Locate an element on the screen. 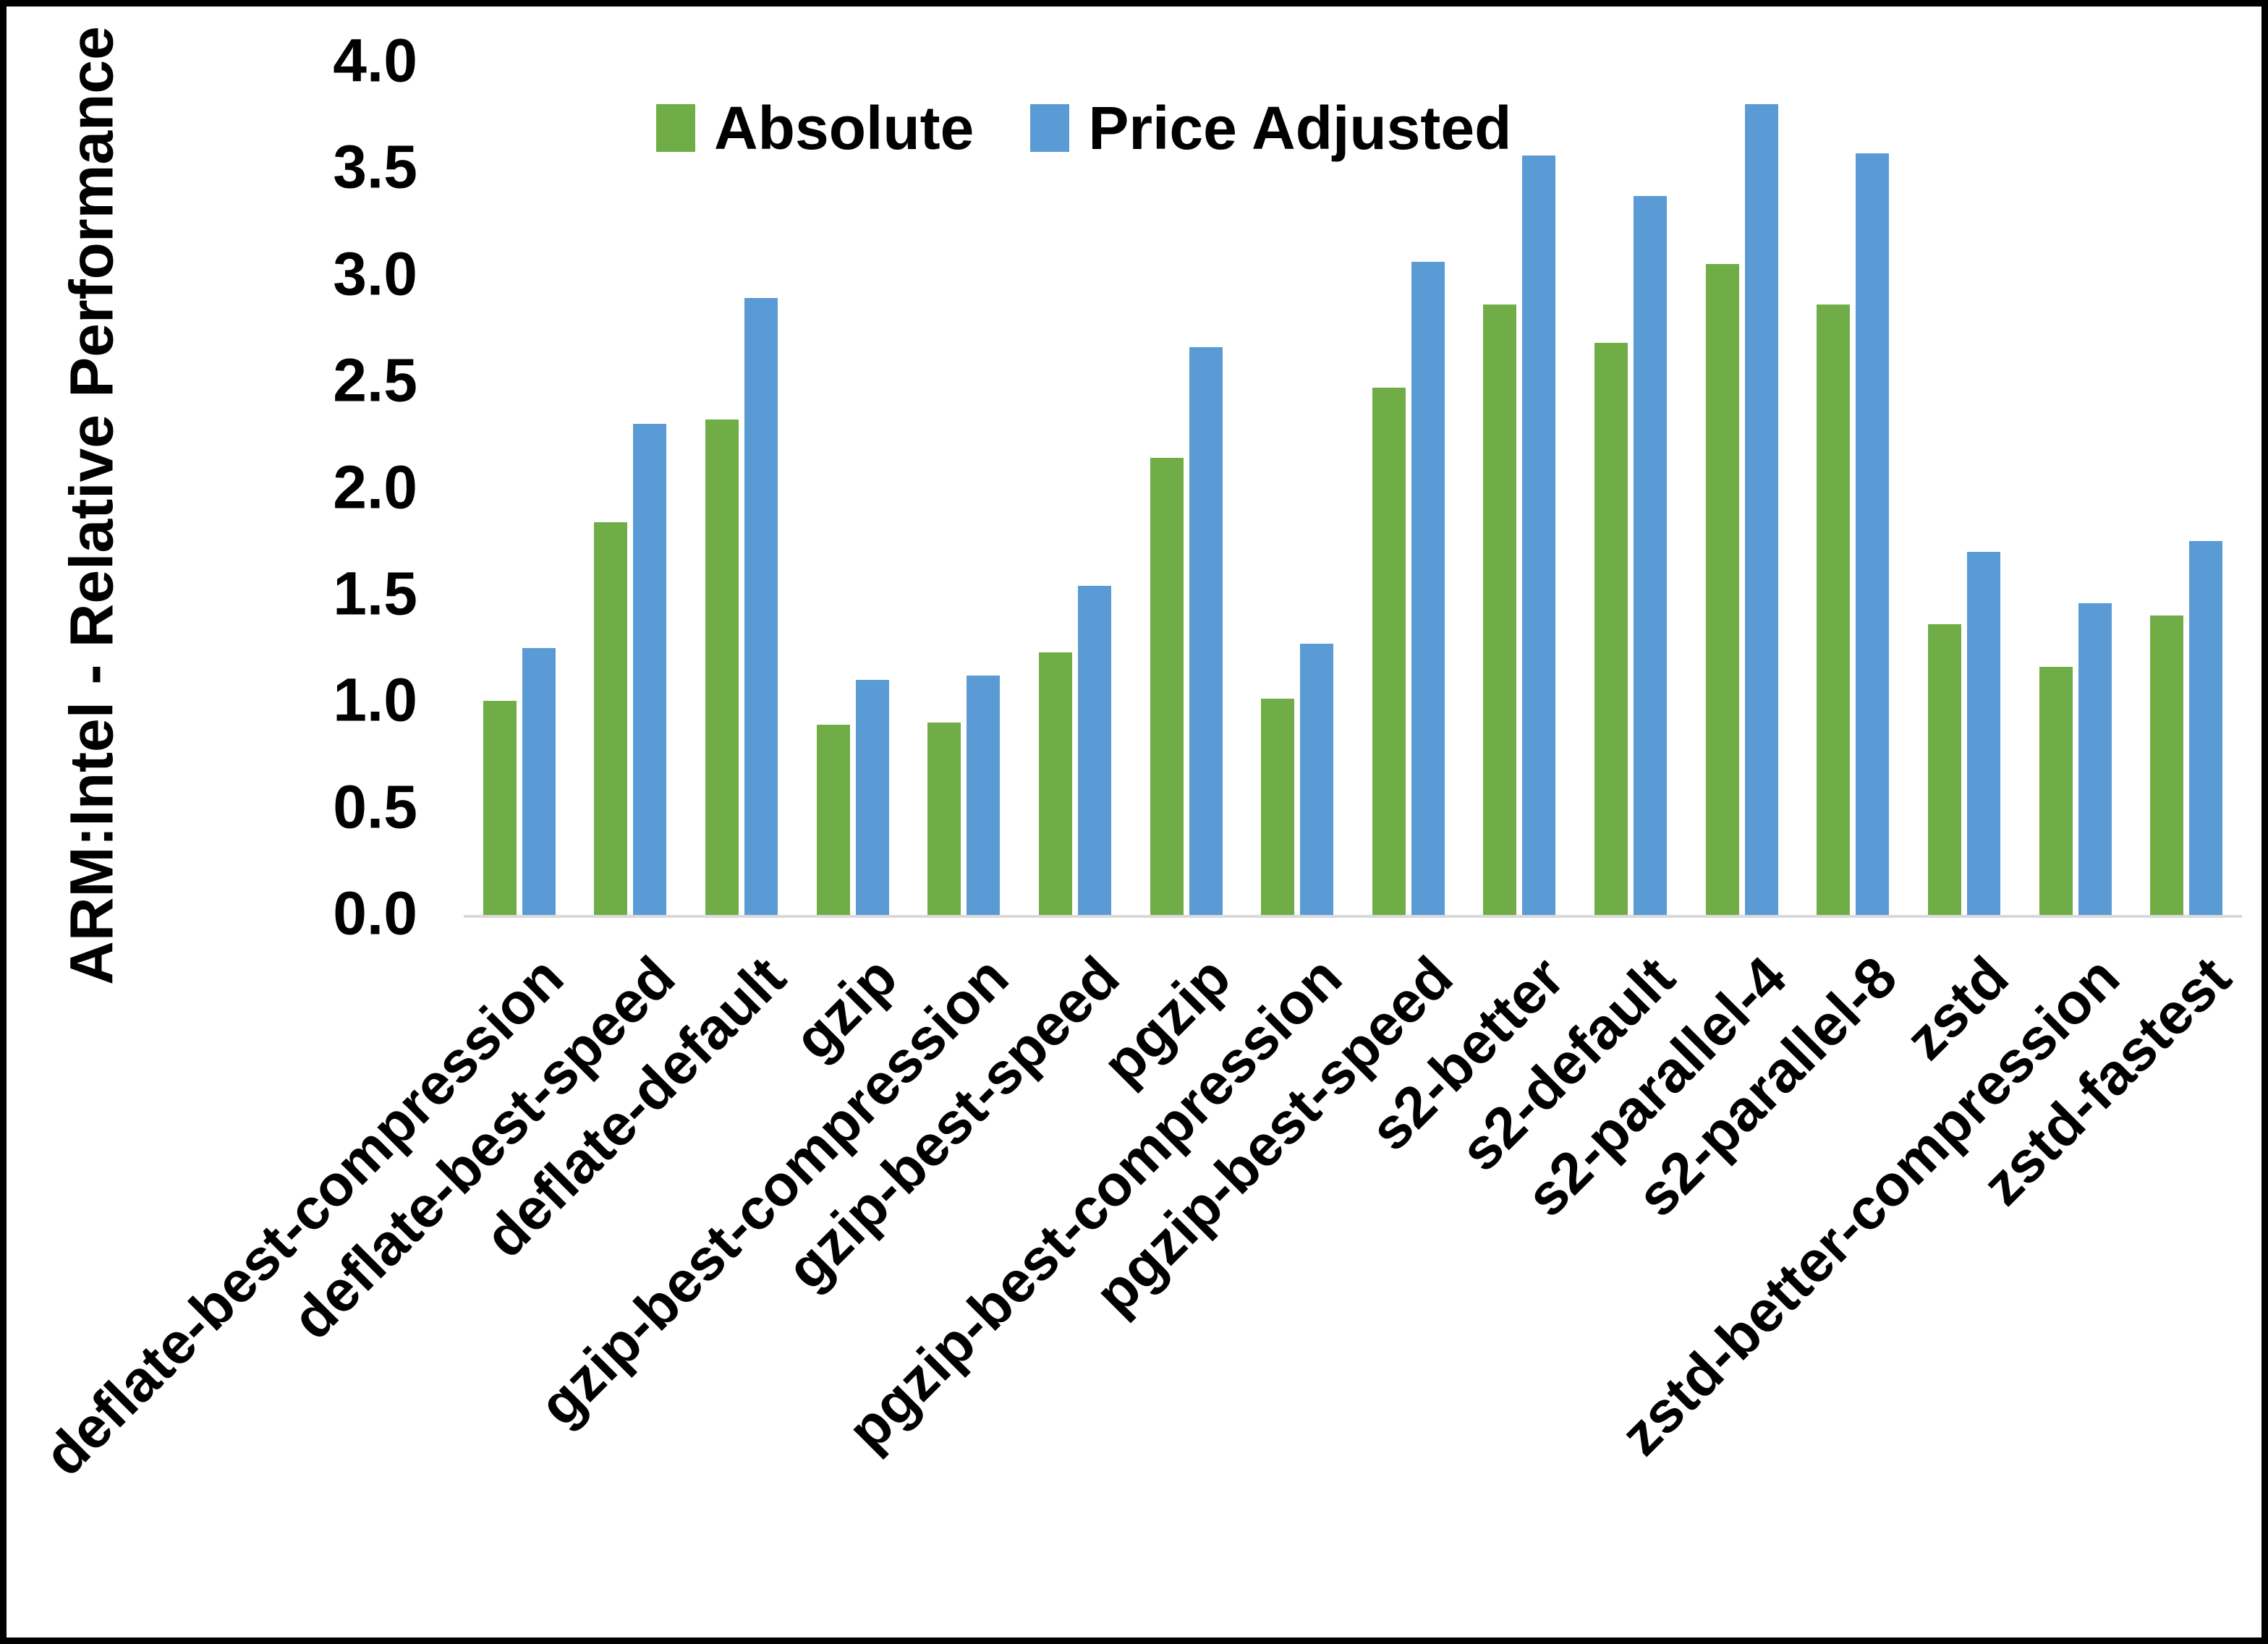 The width and height of the screenshot is (2268, 1644). legend-item-absolute: Absolute is located at coordinates (815, 128).